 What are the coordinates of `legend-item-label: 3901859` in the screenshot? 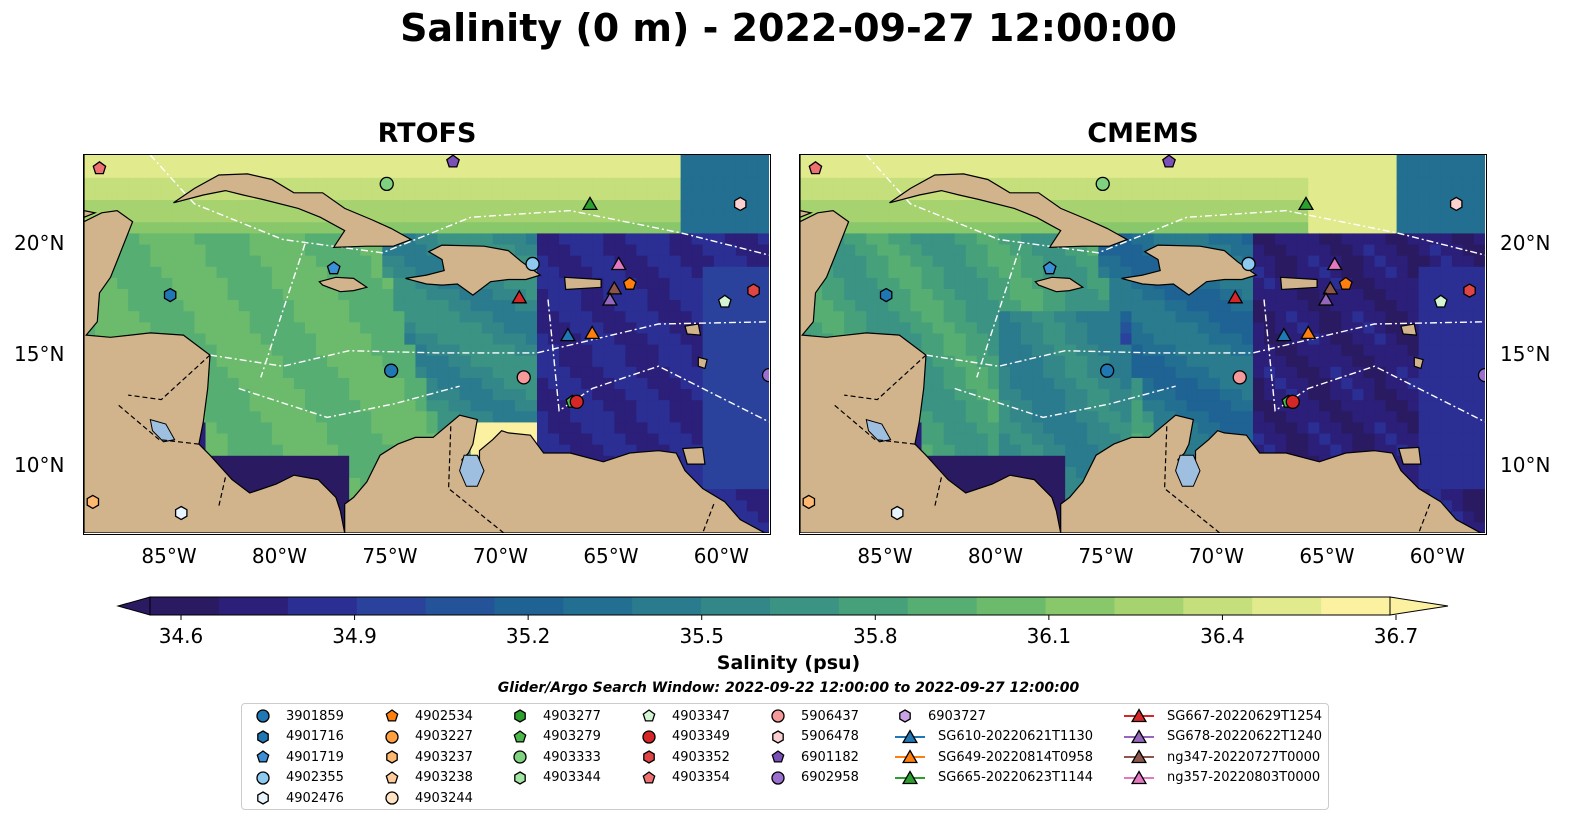 It's located at (315, 716).